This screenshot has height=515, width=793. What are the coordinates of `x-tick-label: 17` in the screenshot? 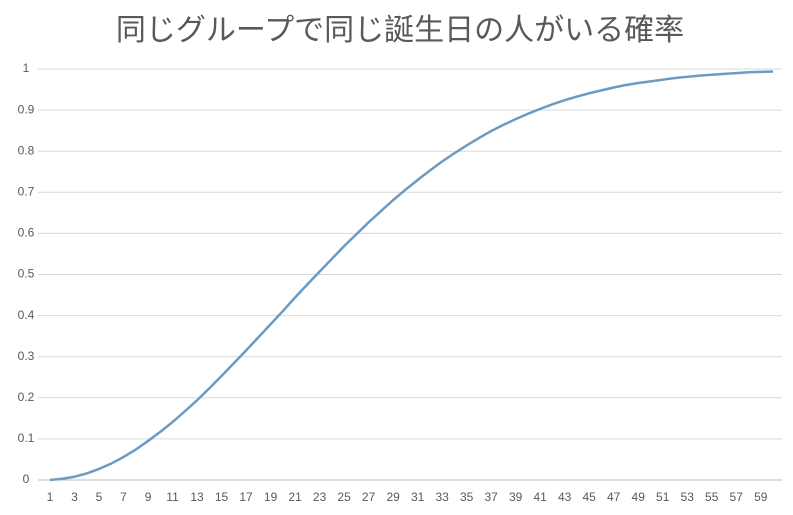 It's located at (246, 497).